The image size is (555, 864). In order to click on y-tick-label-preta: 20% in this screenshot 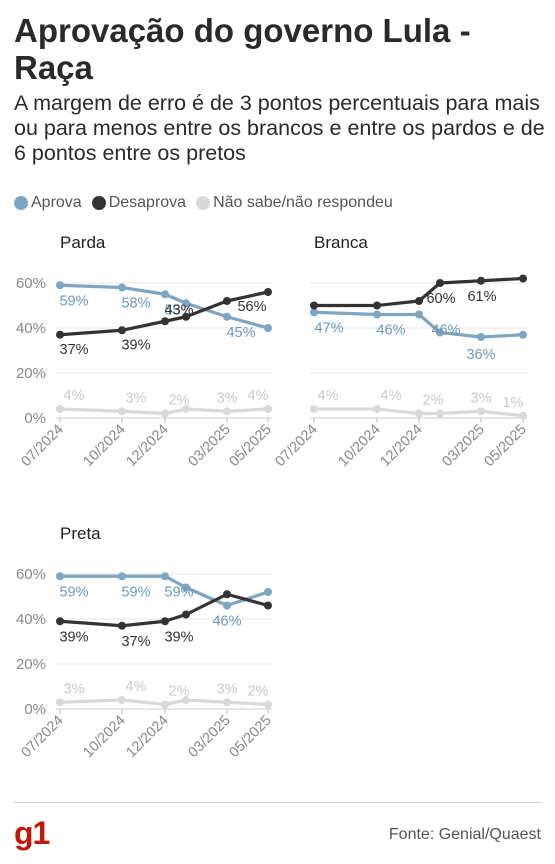, I will do `click(31, 664)`.